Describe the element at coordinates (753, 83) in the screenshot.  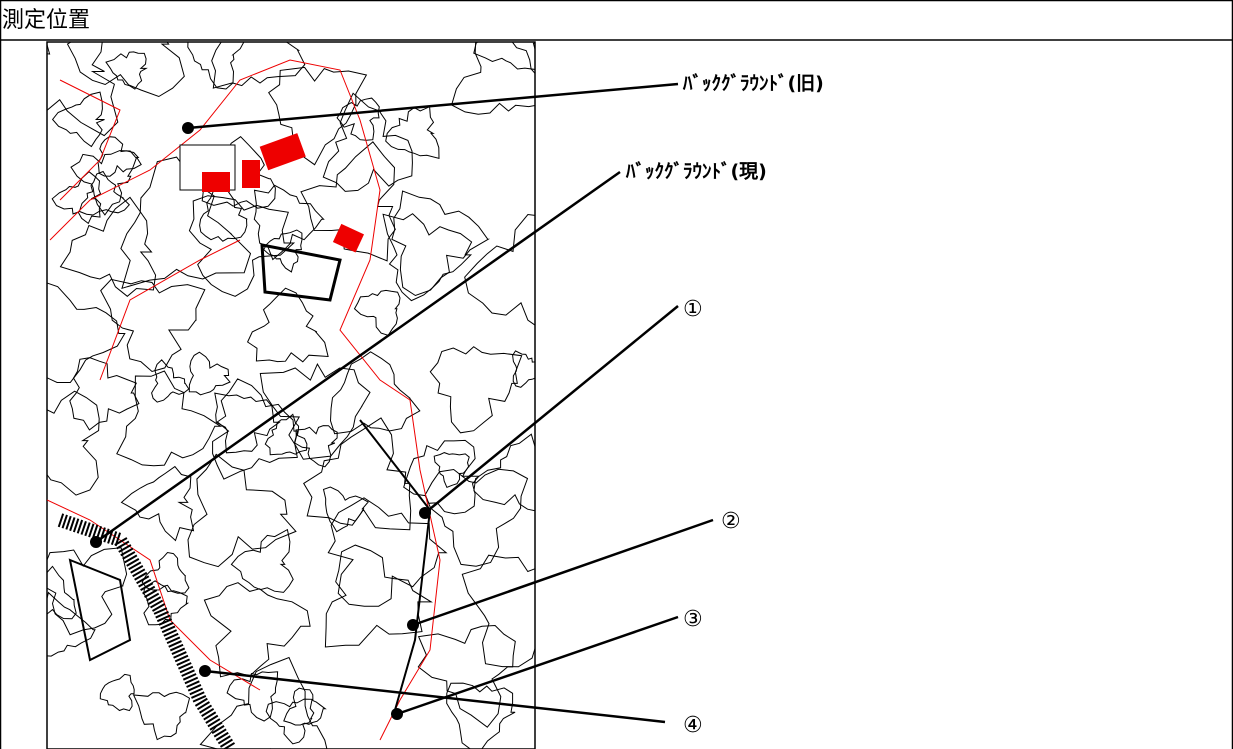
I see `point-label: ﾊﾞｯｸｸﾞﾗｳﾝﾄﾞ(旧)` at that location.